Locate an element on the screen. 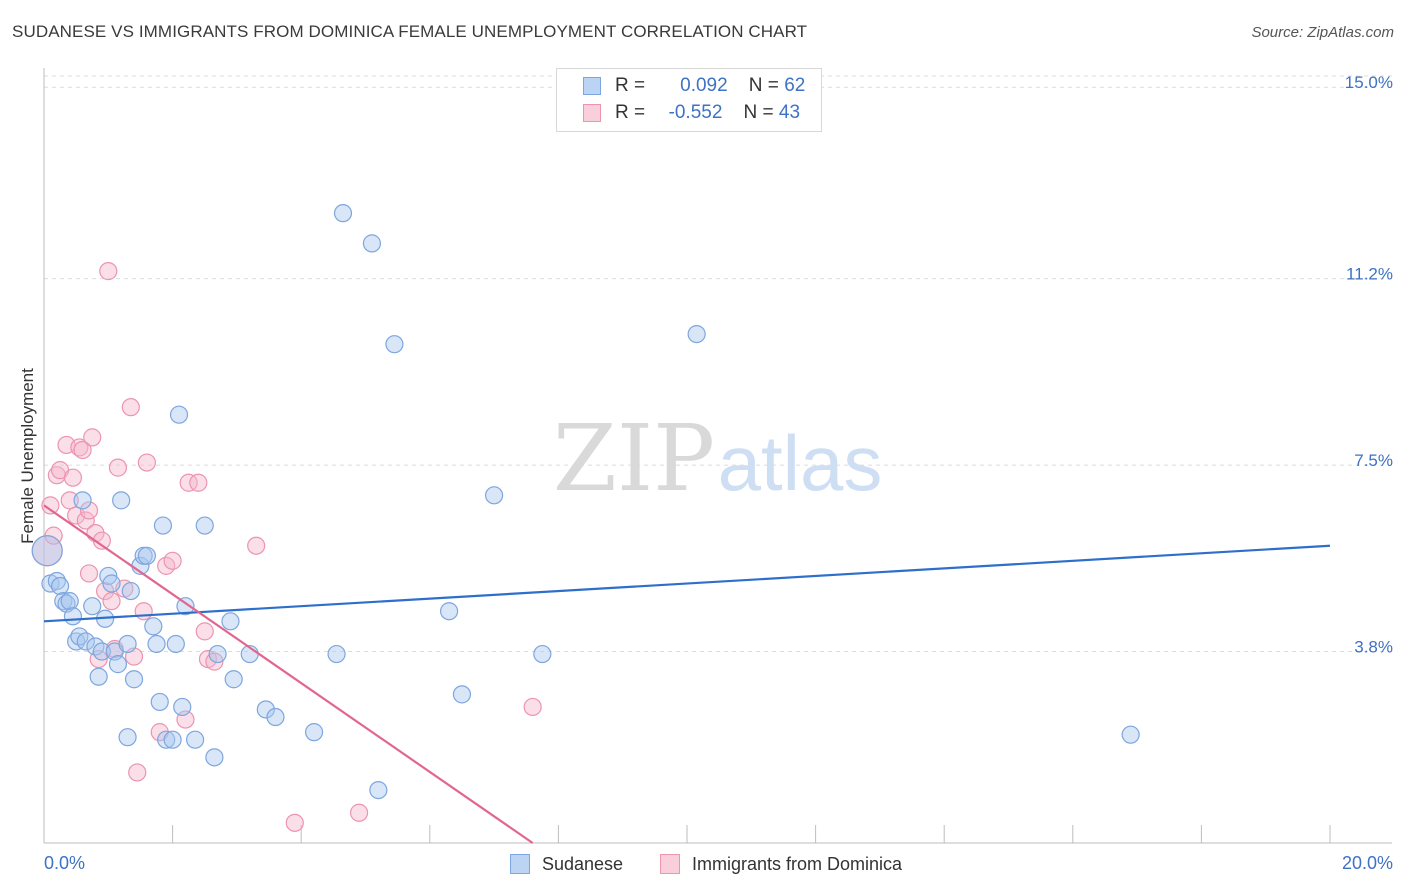  dominica-trend-line is located at coordinates (288, 674).